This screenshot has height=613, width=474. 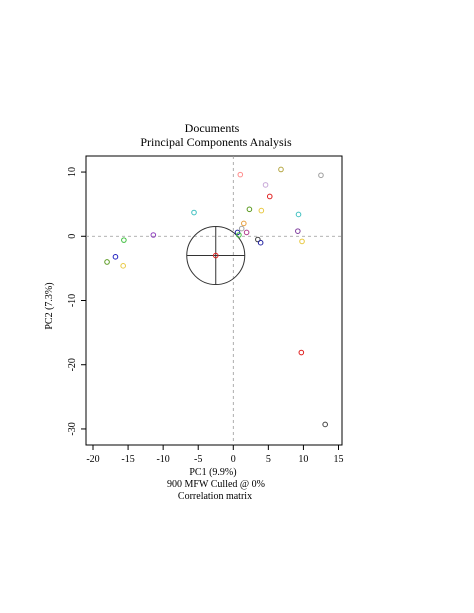 I want to click on x-tick-label: 10, so click(x=303, y=459).